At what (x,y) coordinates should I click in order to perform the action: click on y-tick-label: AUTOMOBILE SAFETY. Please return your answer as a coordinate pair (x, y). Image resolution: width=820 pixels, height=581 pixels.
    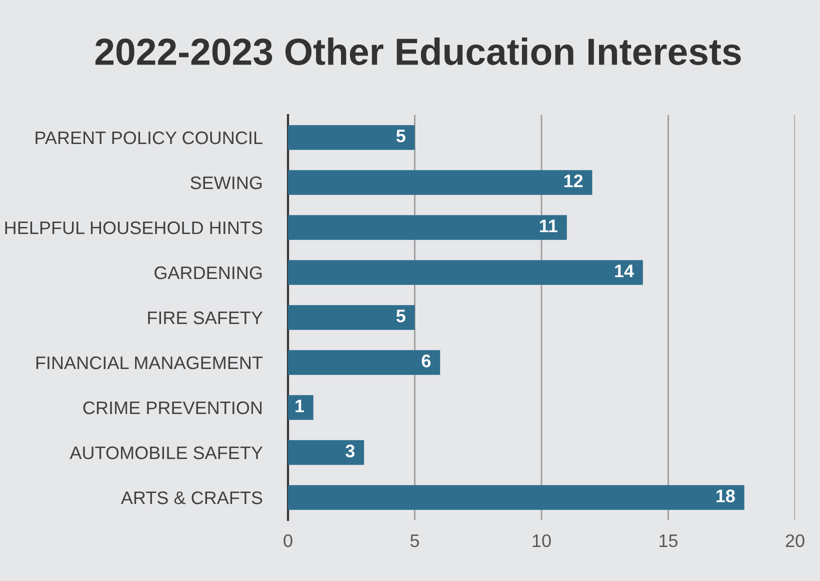
    Looking at the image, I should click on (166, 453).